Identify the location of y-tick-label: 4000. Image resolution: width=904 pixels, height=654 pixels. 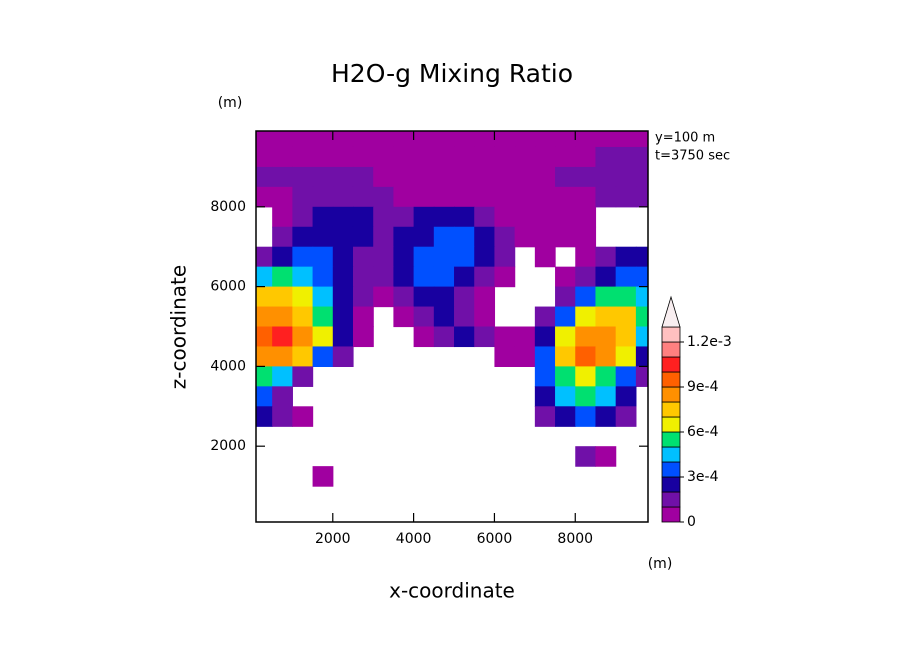
(228, 366).